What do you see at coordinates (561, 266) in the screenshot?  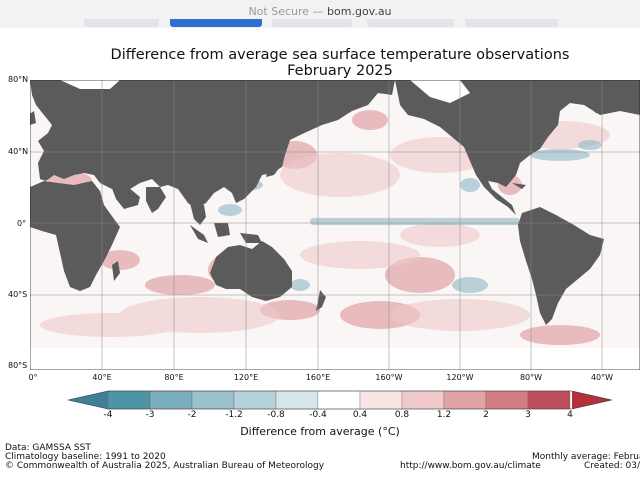 I see `south-america` at bounding box center [561, 266].